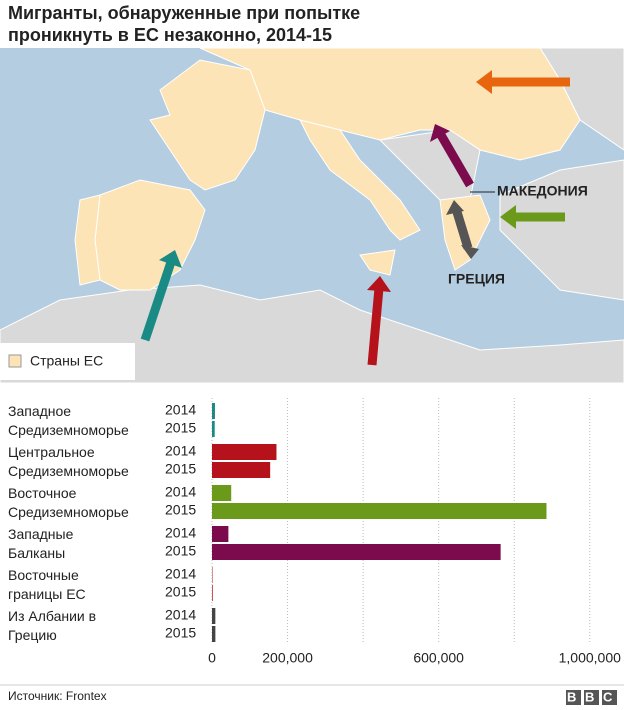  I want to click on category-label: Центральное Средиземноморье, so click(68, 461).